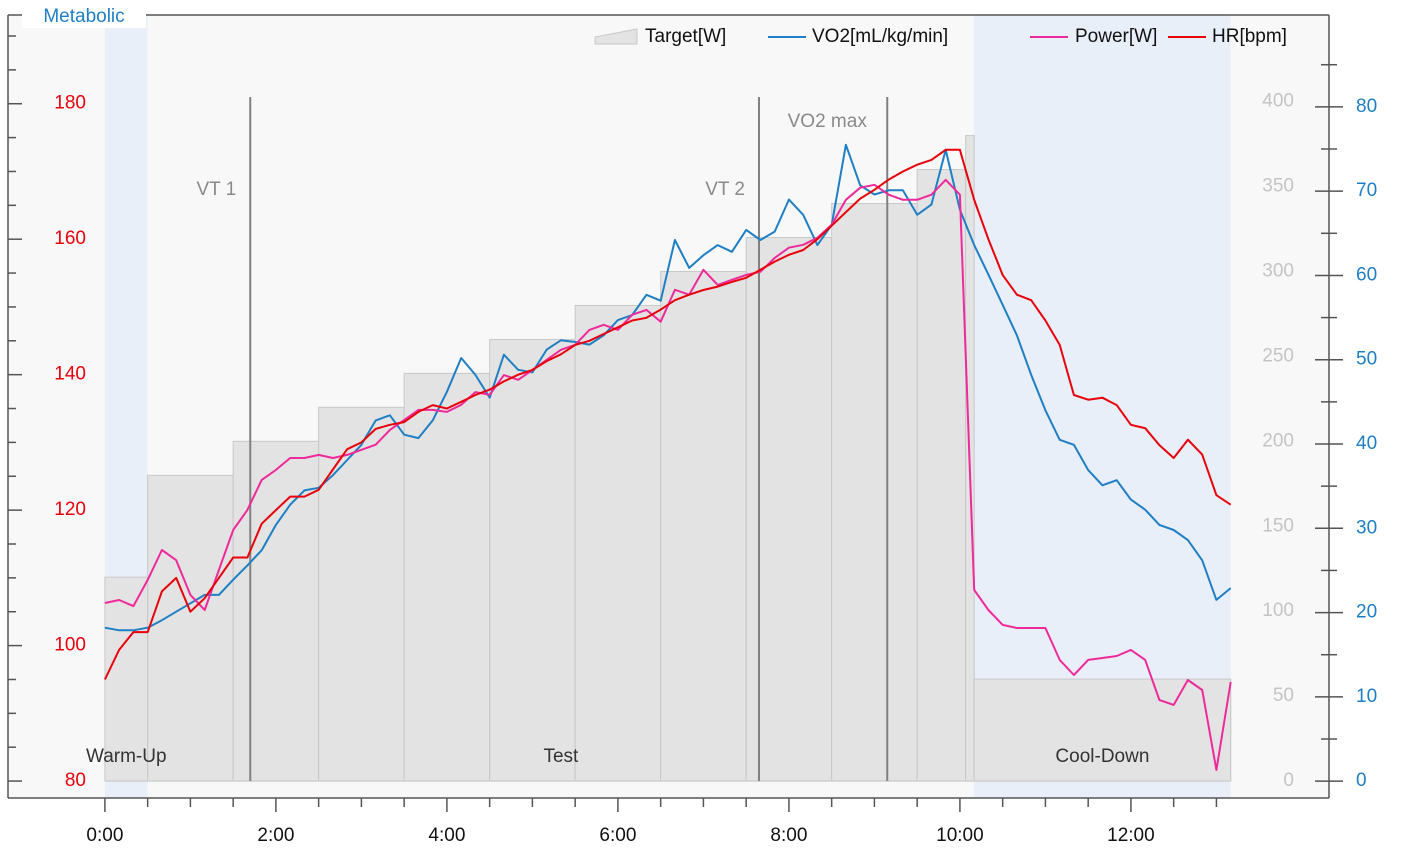  Describe the element at coordinates (616, 36) in the screenshot. I see `legend-swatch` at that location.